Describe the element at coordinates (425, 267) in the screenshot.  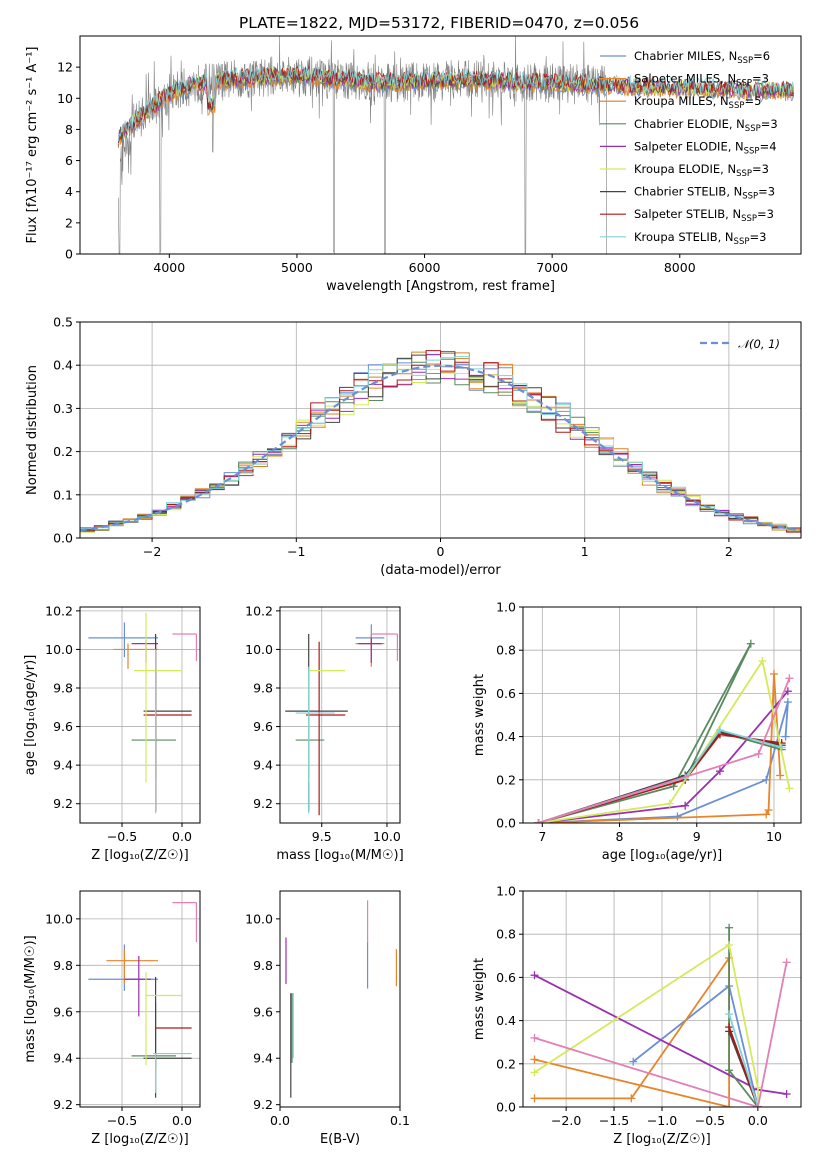
I see `x-tick-label: 6000` at that location.